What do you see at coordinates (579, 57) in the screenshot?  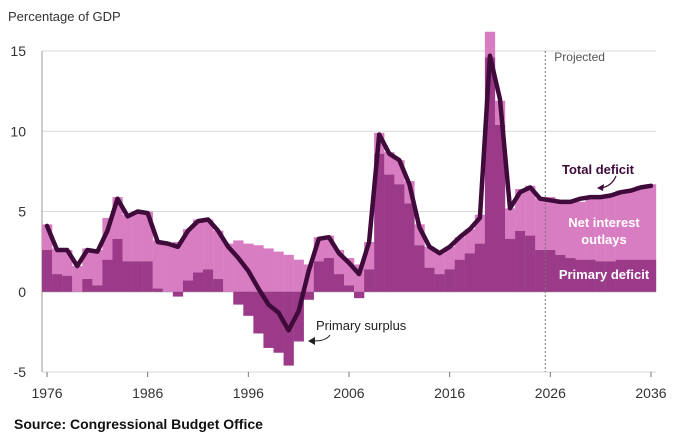 I see `projected-label: Projected` at bounding box center [579, 57].